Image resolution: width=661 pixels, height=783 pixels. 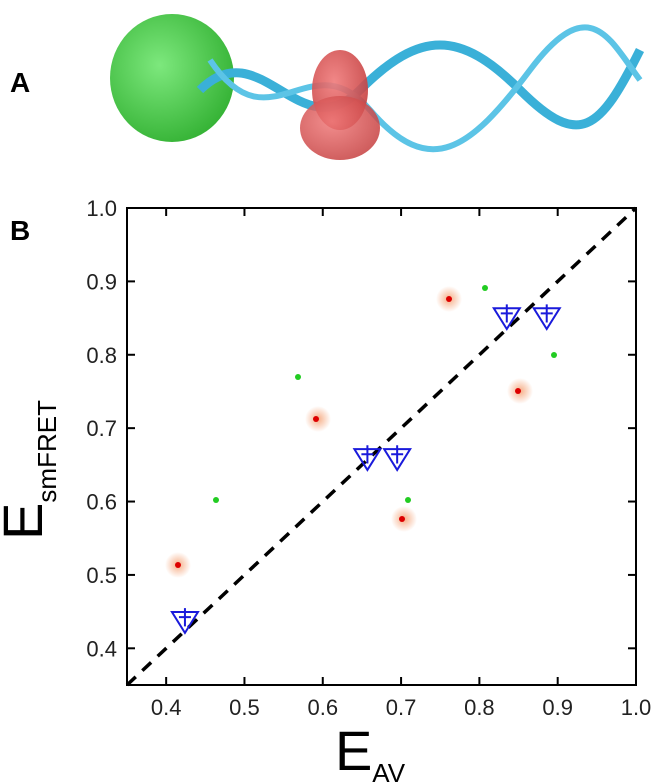 What do you see at coordinates (166, 707) in the screenshot?
I see `x-tick-label: 0.4` at bounding box center [166, 707].